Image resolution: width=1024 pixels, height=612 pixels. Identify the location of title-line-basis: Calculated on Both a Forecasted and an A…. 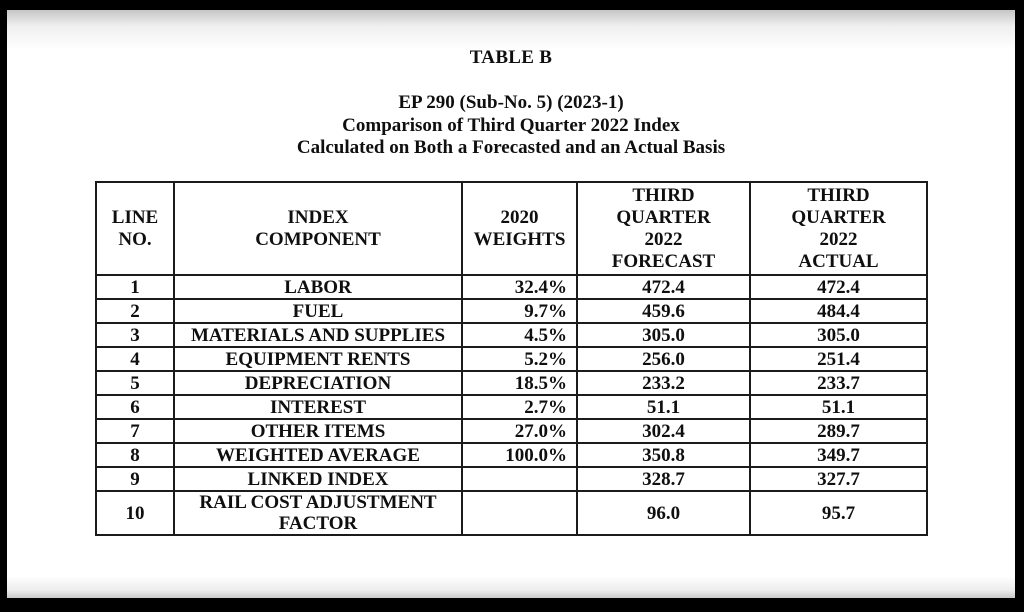
(511, 147).